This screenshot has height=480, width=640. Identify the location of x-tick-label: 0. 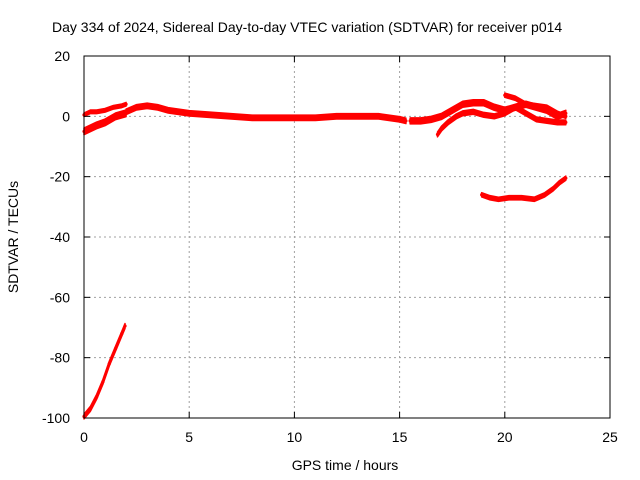
(84, 437).